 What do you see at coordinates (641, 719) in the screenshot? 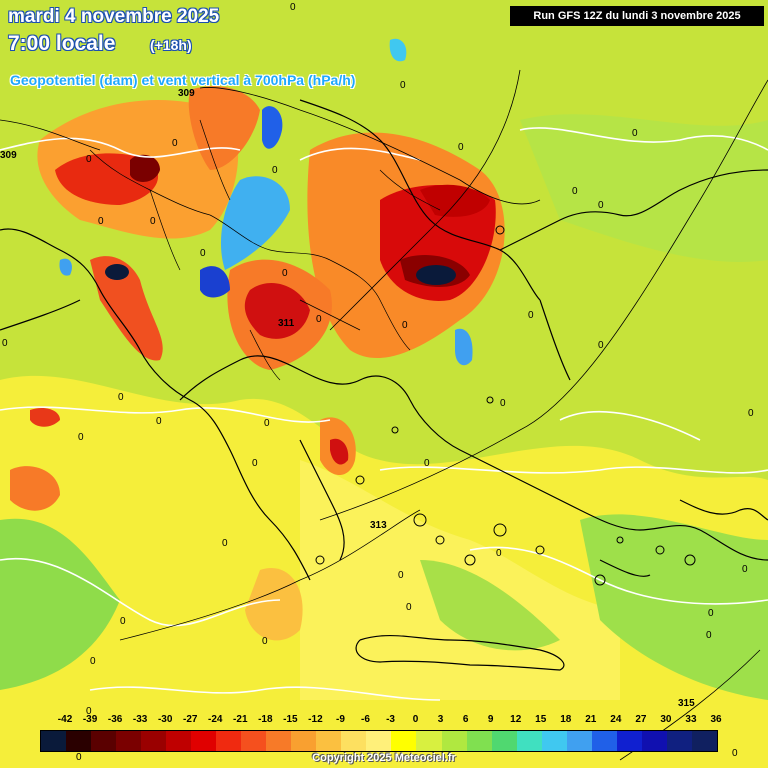
I see `legend-value: 27` at bounding box center [641, 719].